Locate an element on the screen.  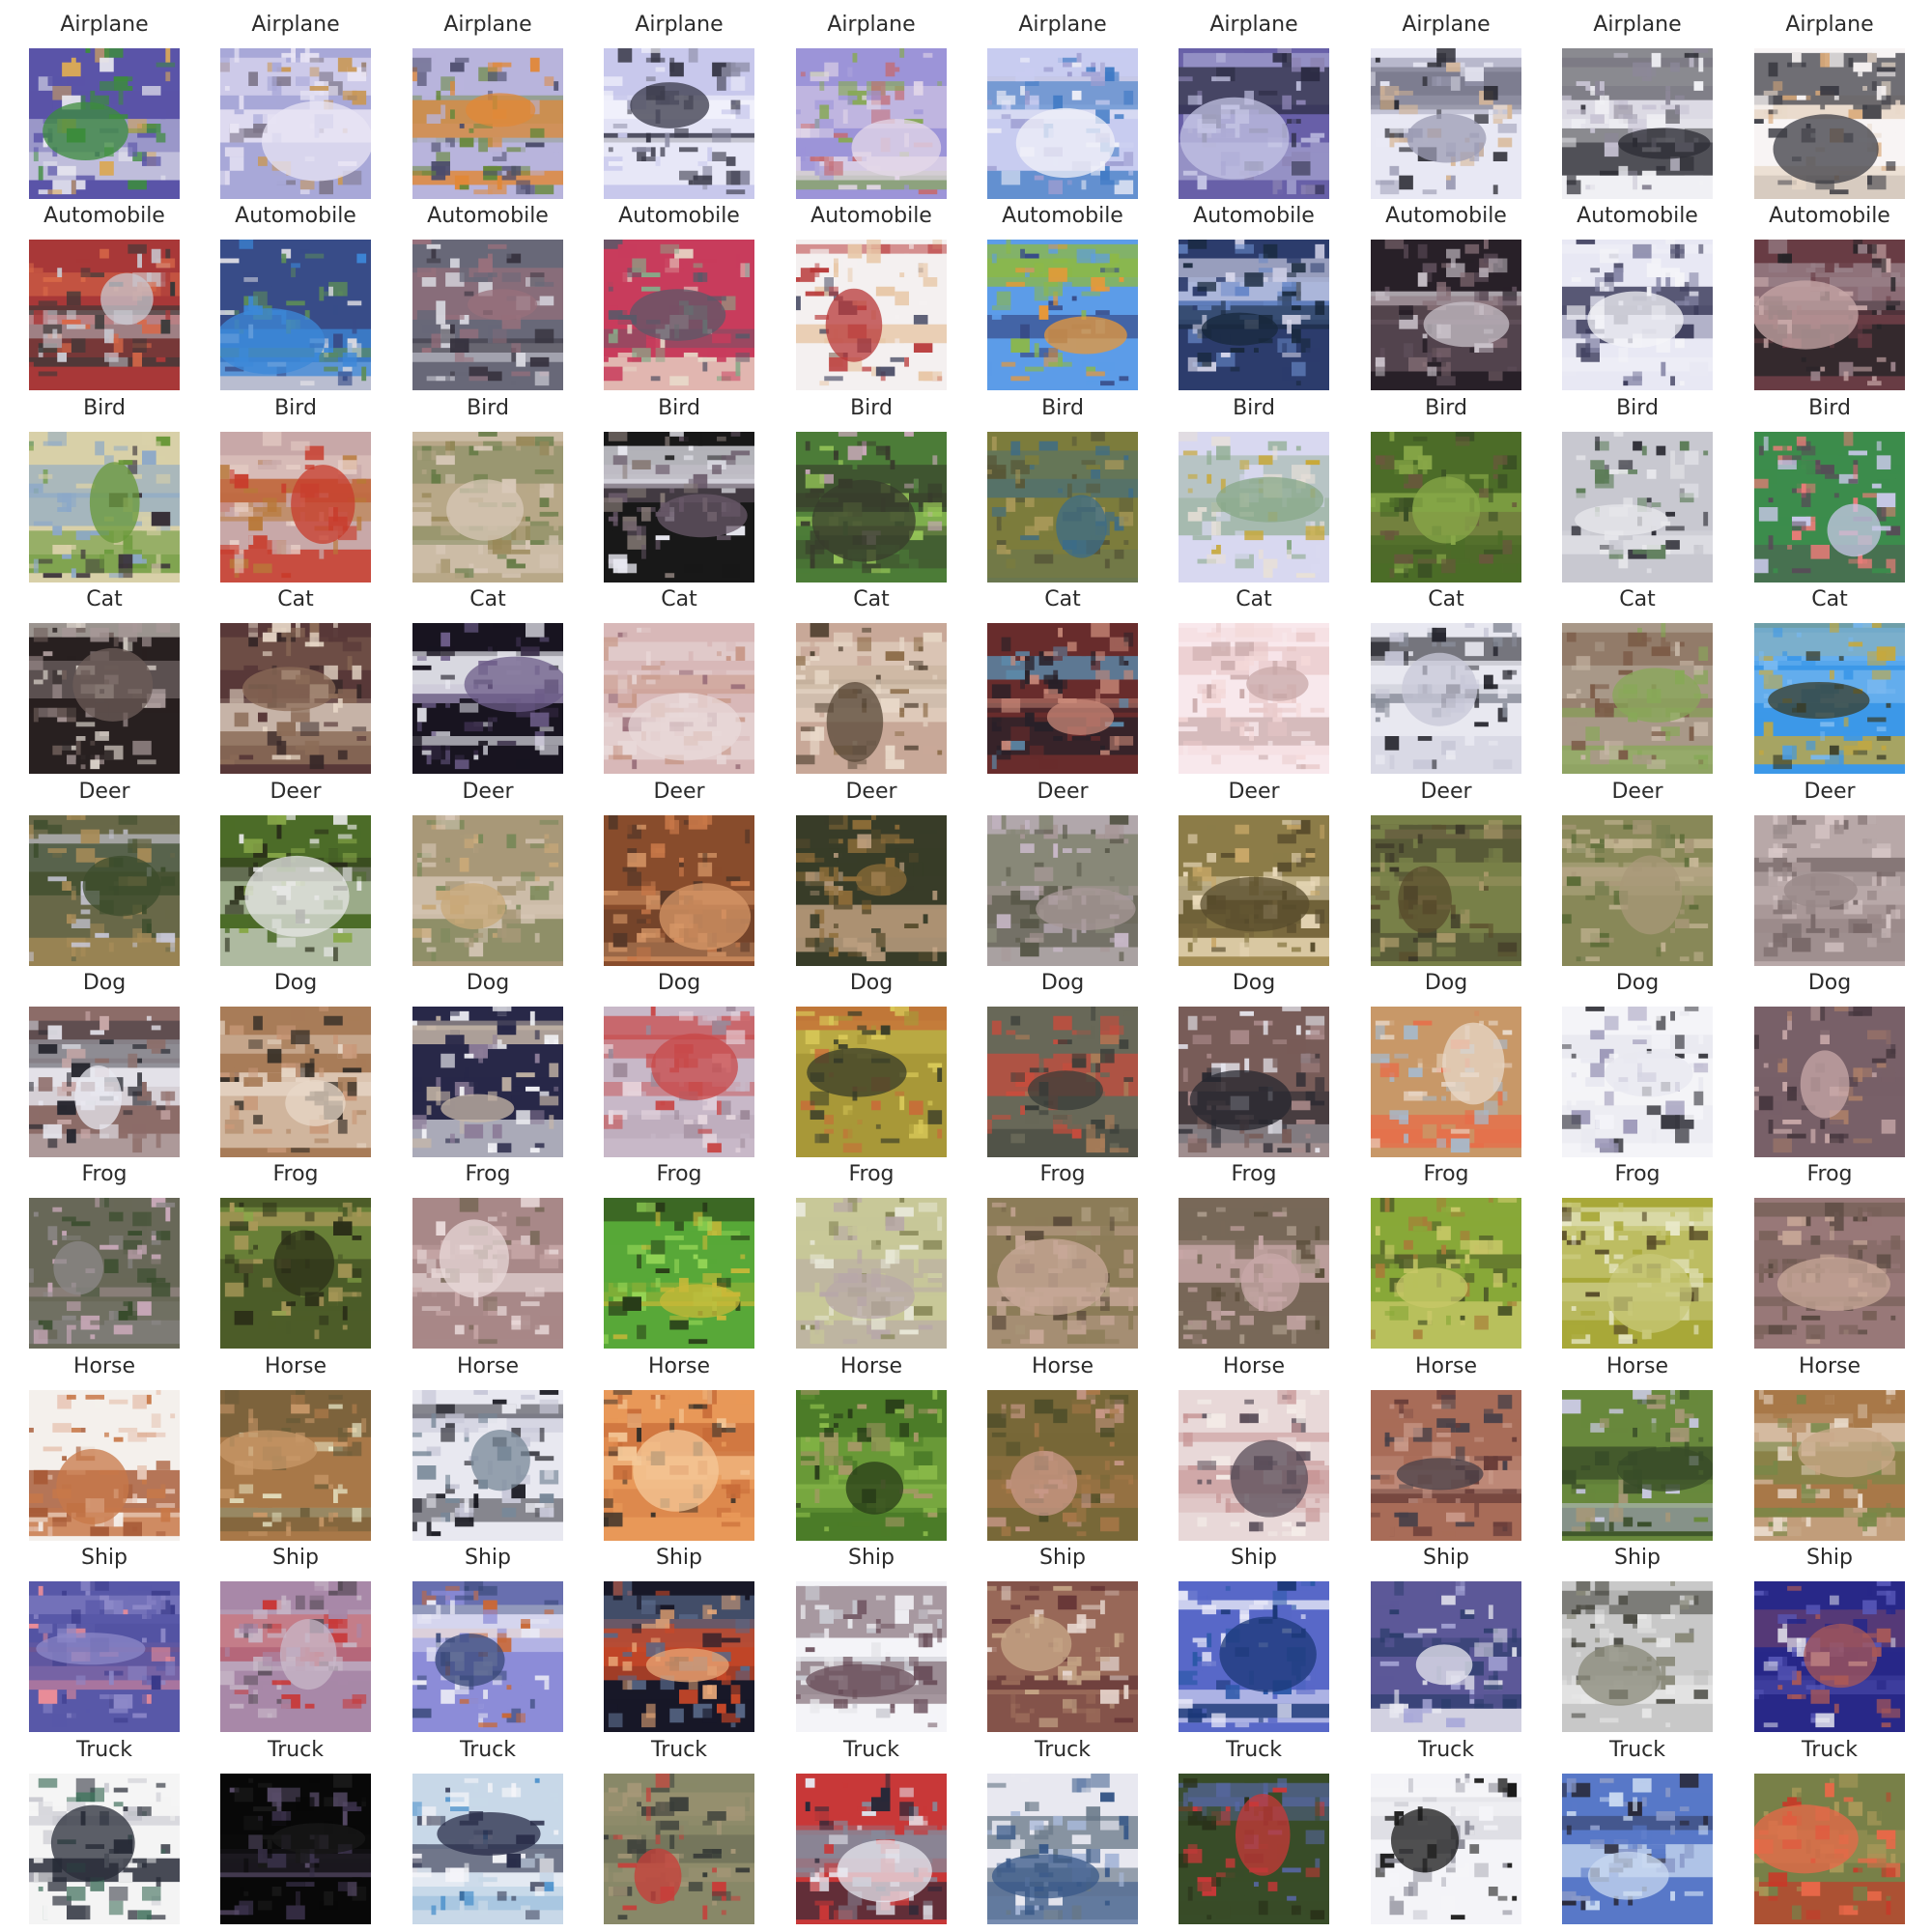
sample-cell: Dog is located at coordinates (1062, 1063).